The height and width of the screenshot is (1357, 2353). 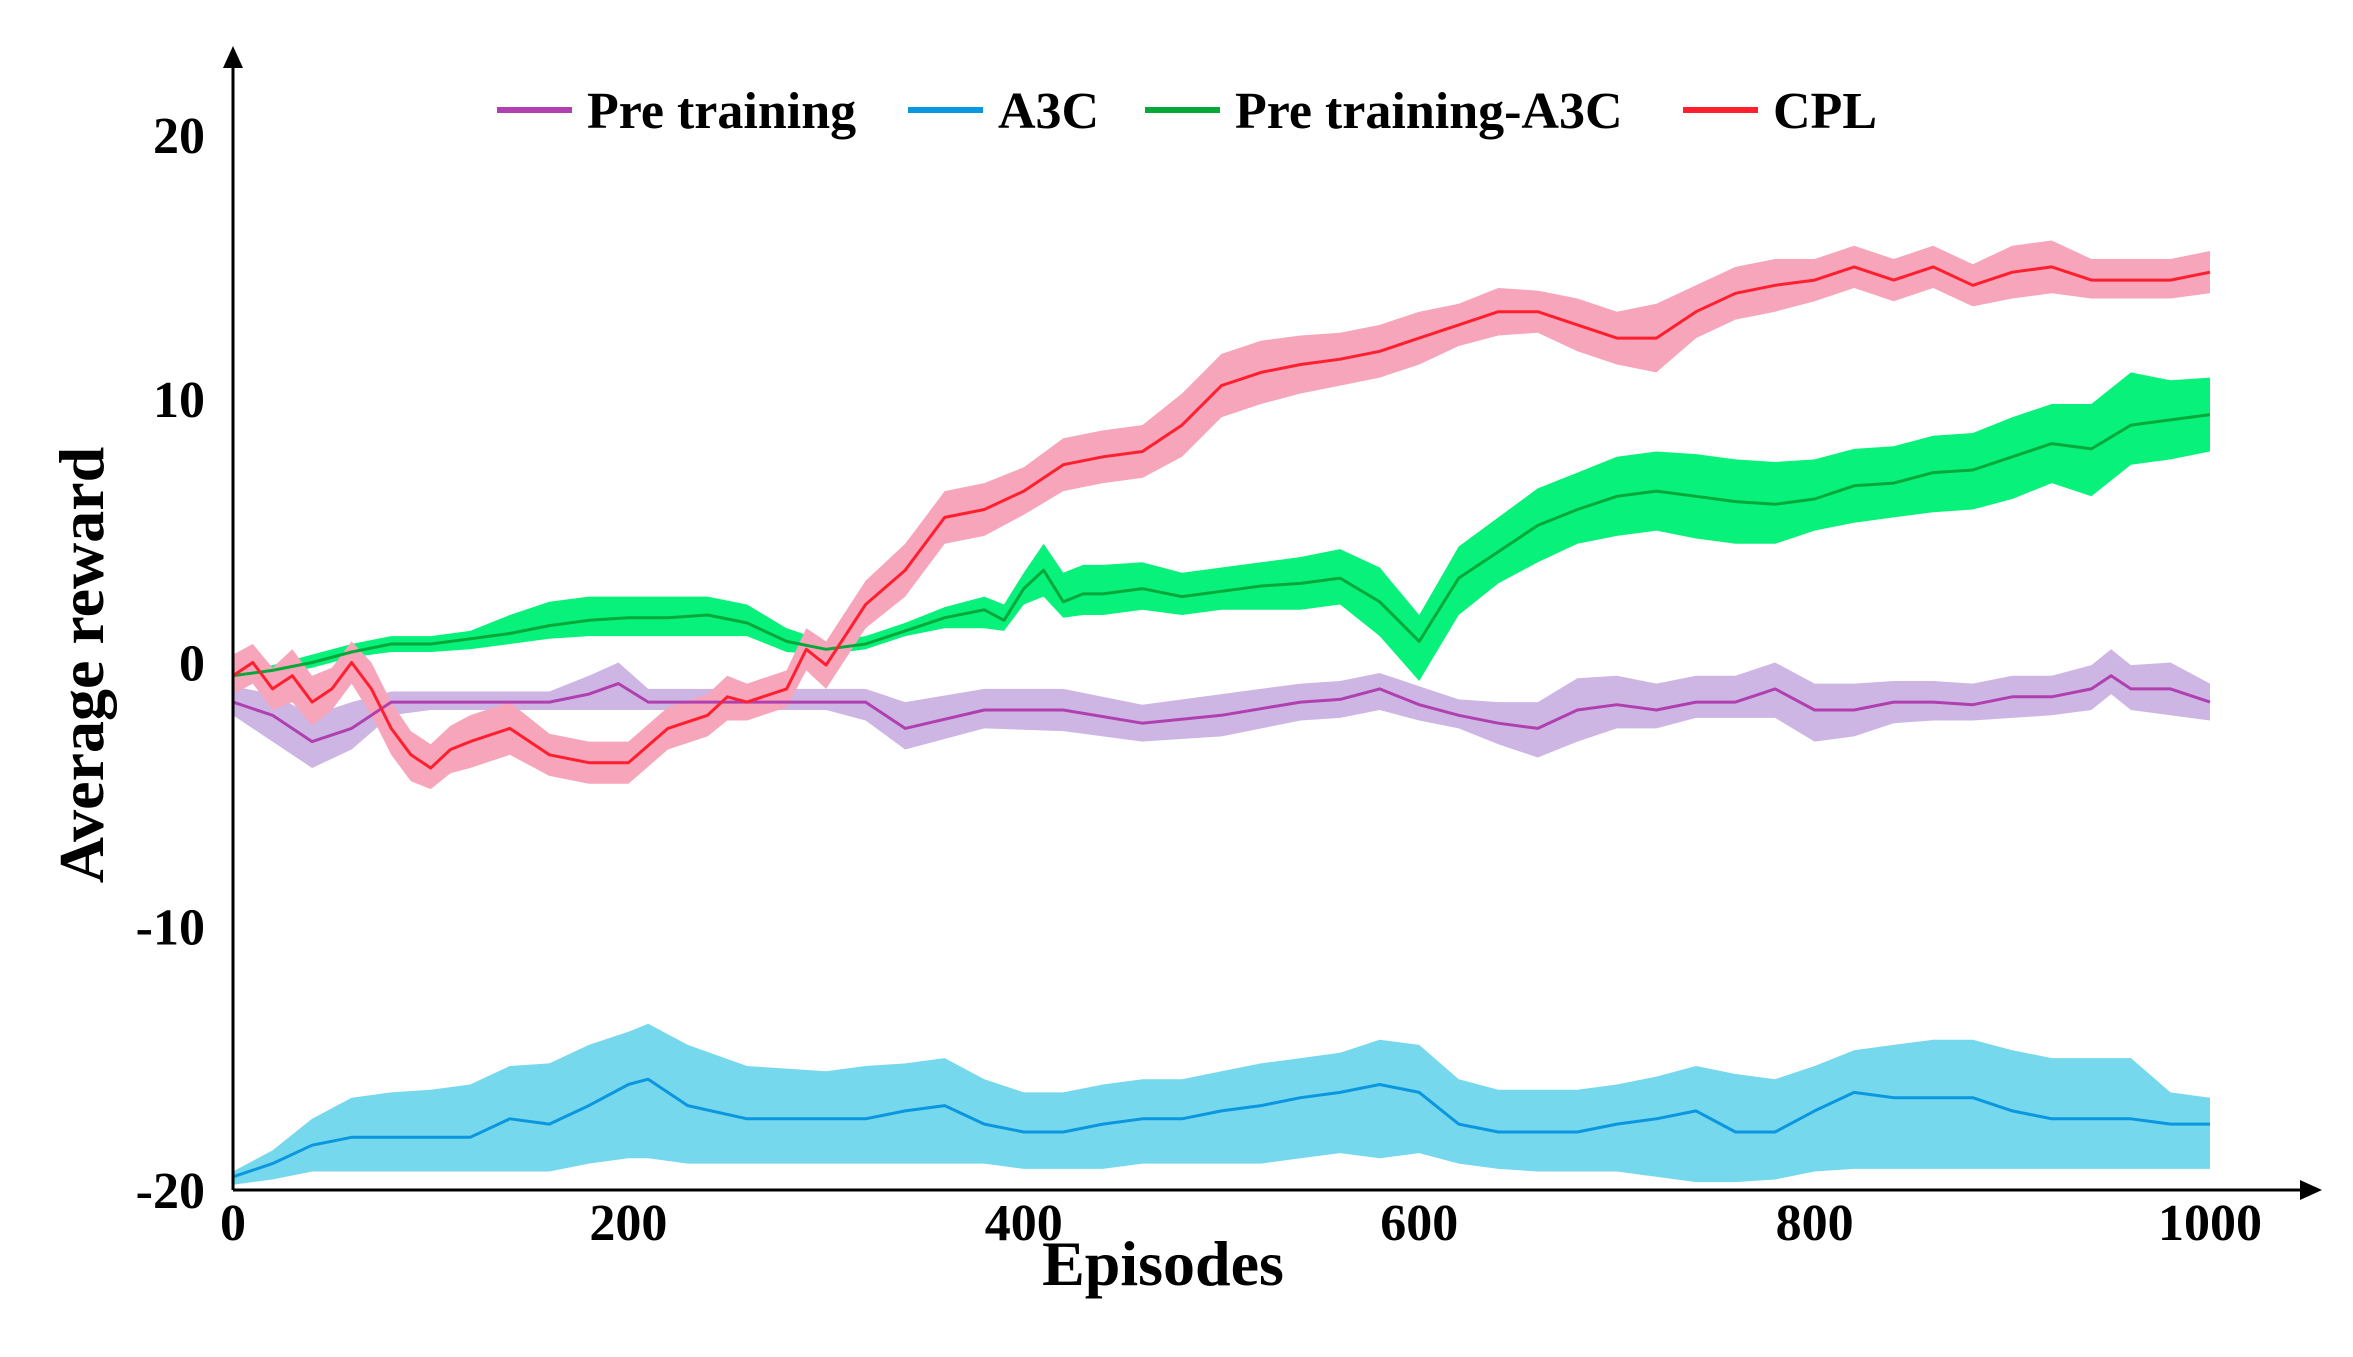 I want to click on legend-label-a3c: A3C, so click(x=1048, y=111).